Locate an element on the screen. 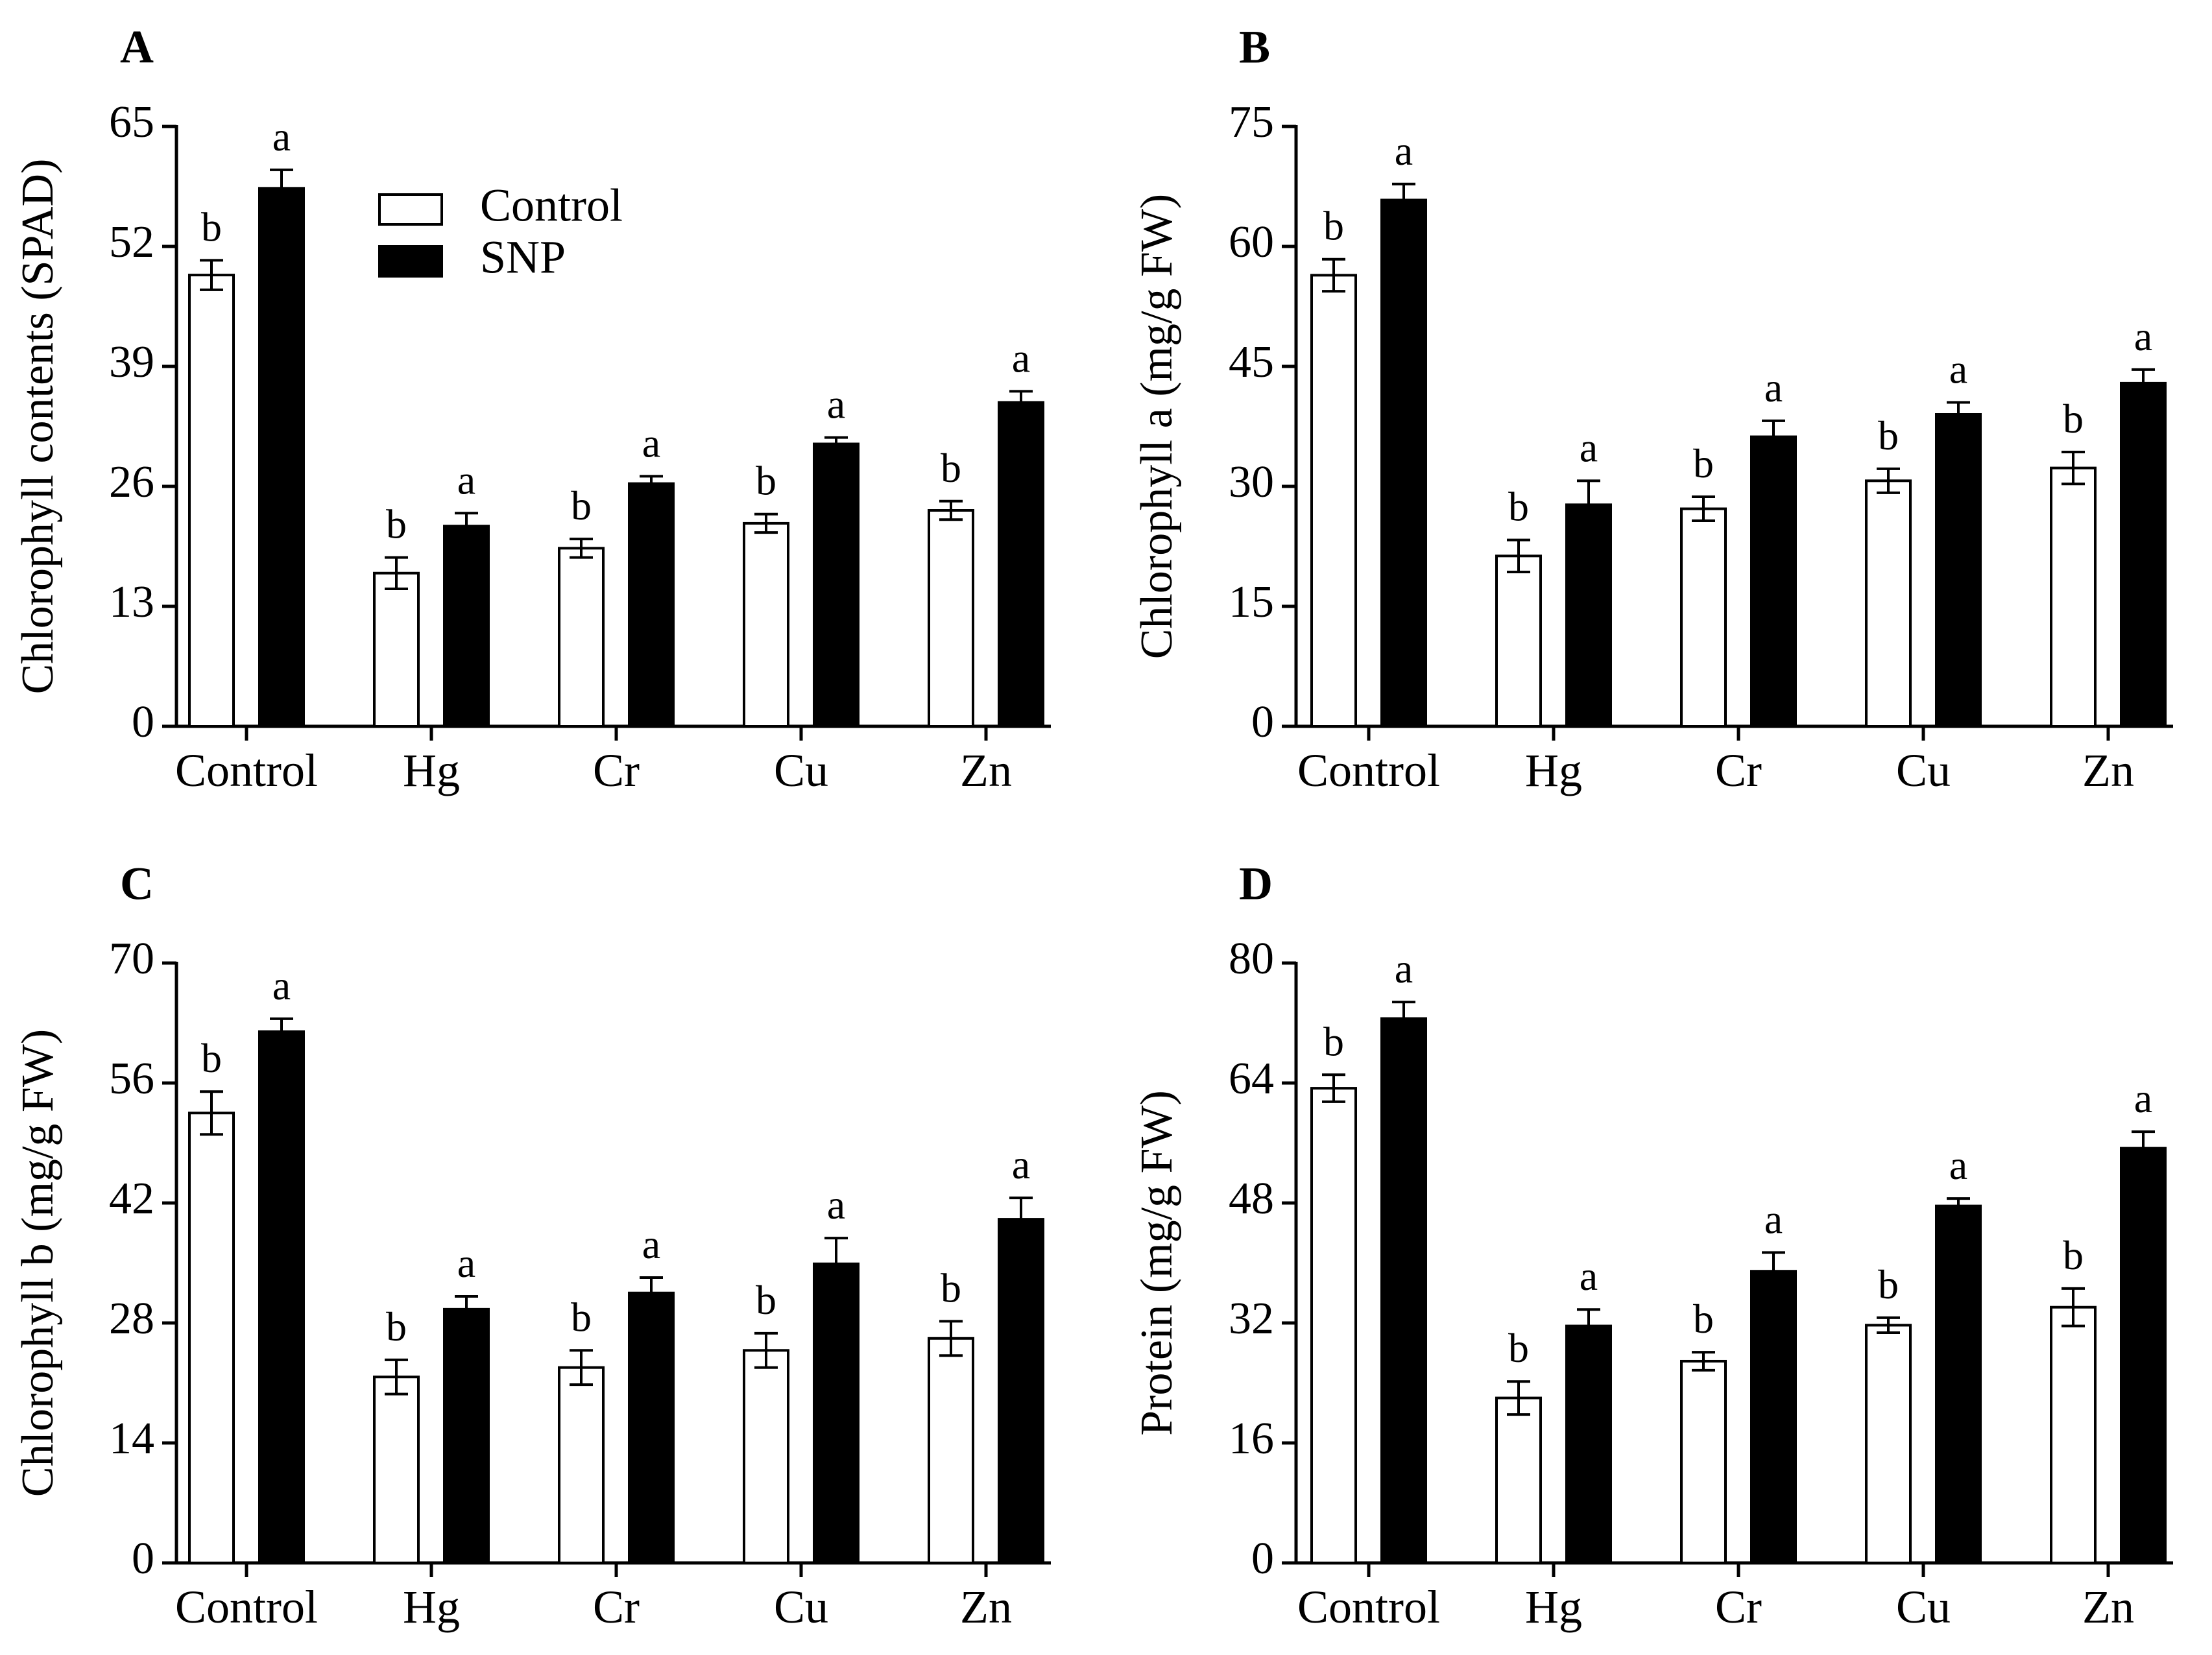  y-axis-title: Chlorophyll contents (SPAD) is located at coordinates (38, 427).